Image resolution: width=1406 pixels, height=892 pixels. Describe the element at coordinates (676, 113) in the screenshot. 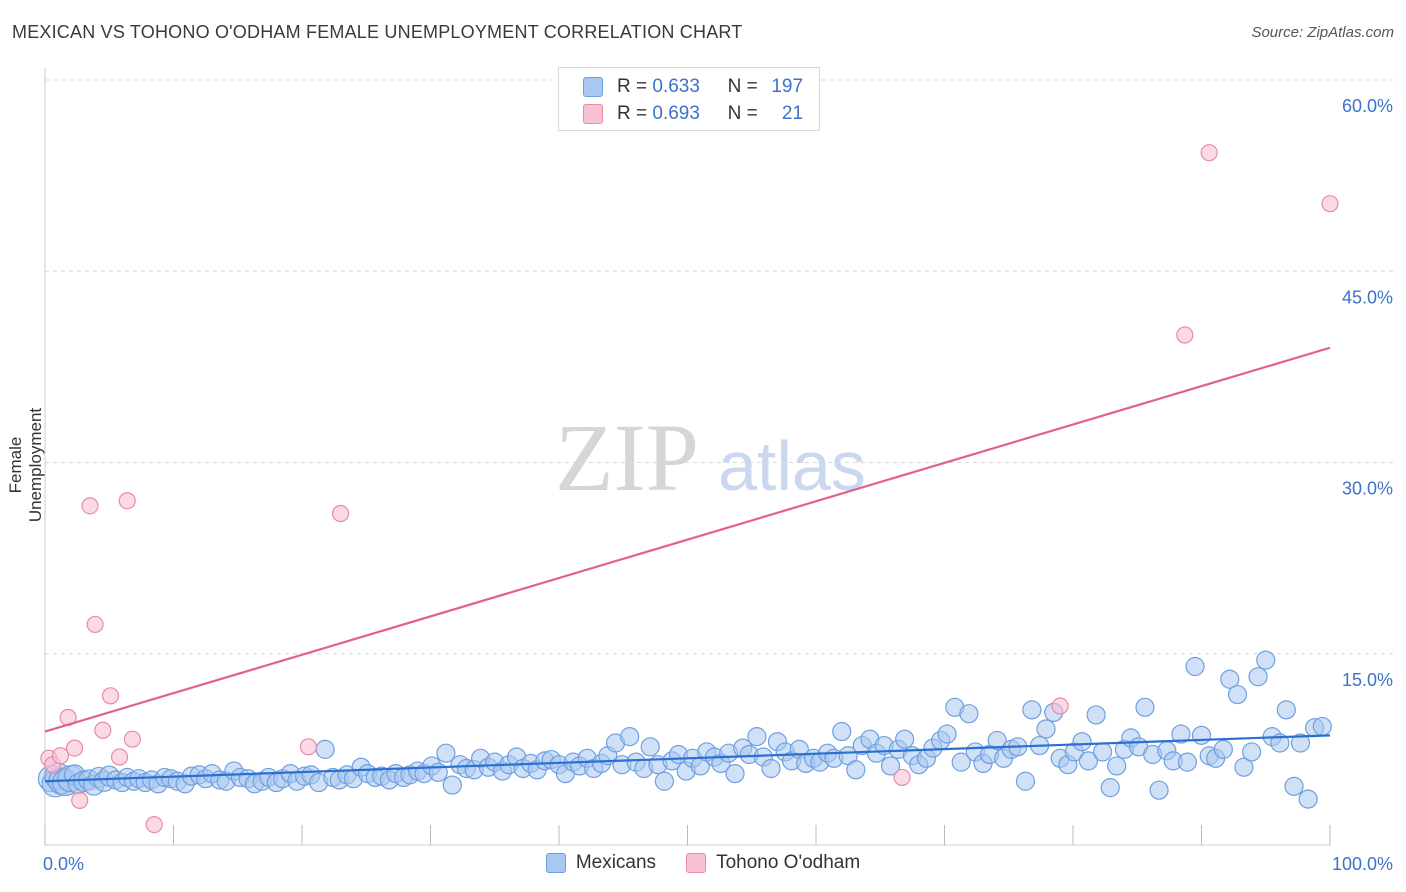

I see `r-value: 0.693` at that location.